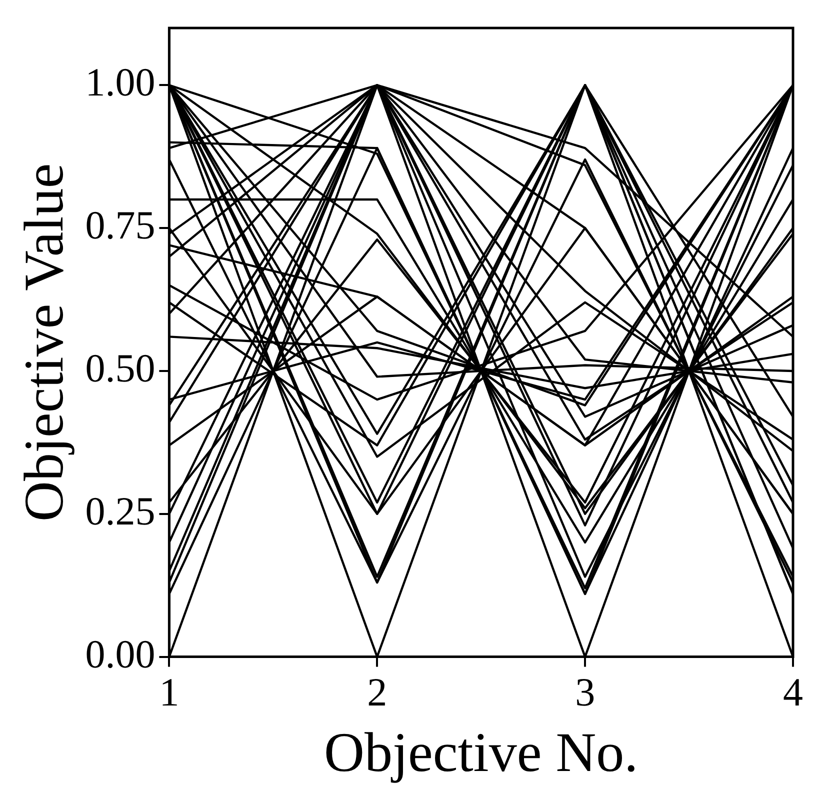 The width and height of the screenshot is (813, 804). What do you see at coordinates (169, 691) in the screenshot?
I see `x-tick-label: 1` at bounding box center [169, 691].